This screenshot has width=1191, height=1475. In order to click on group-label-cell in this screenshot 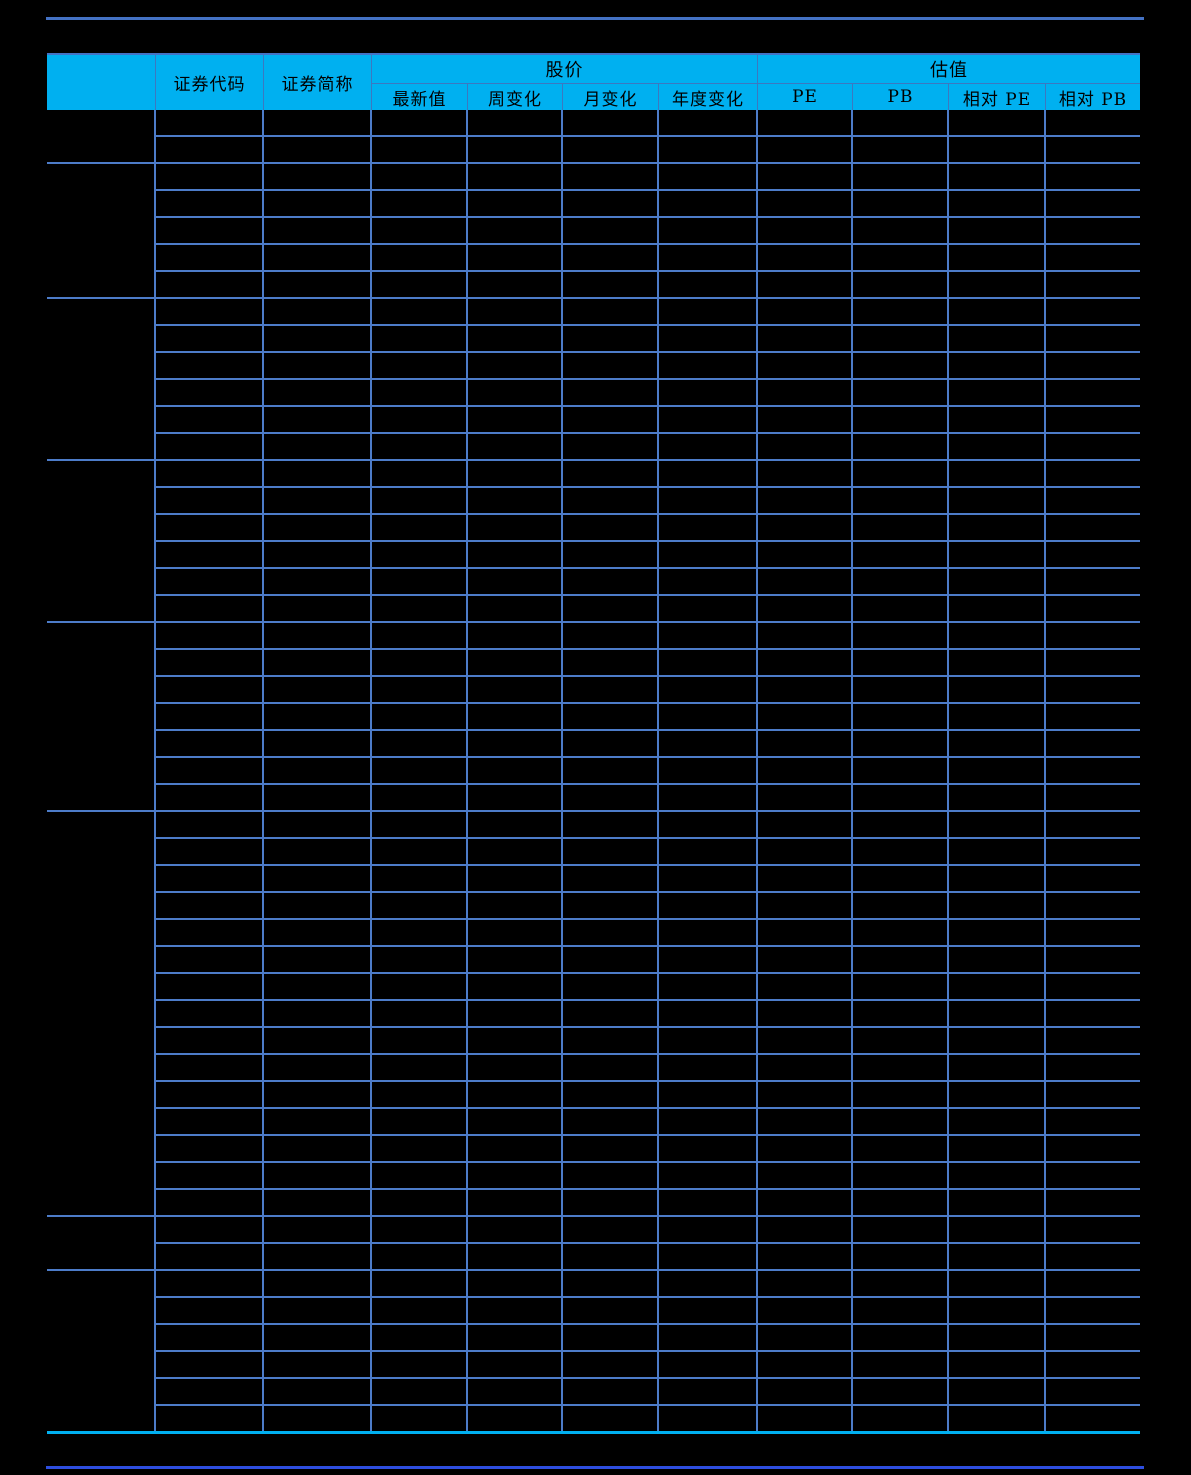, I will do `click(101, 379)`.